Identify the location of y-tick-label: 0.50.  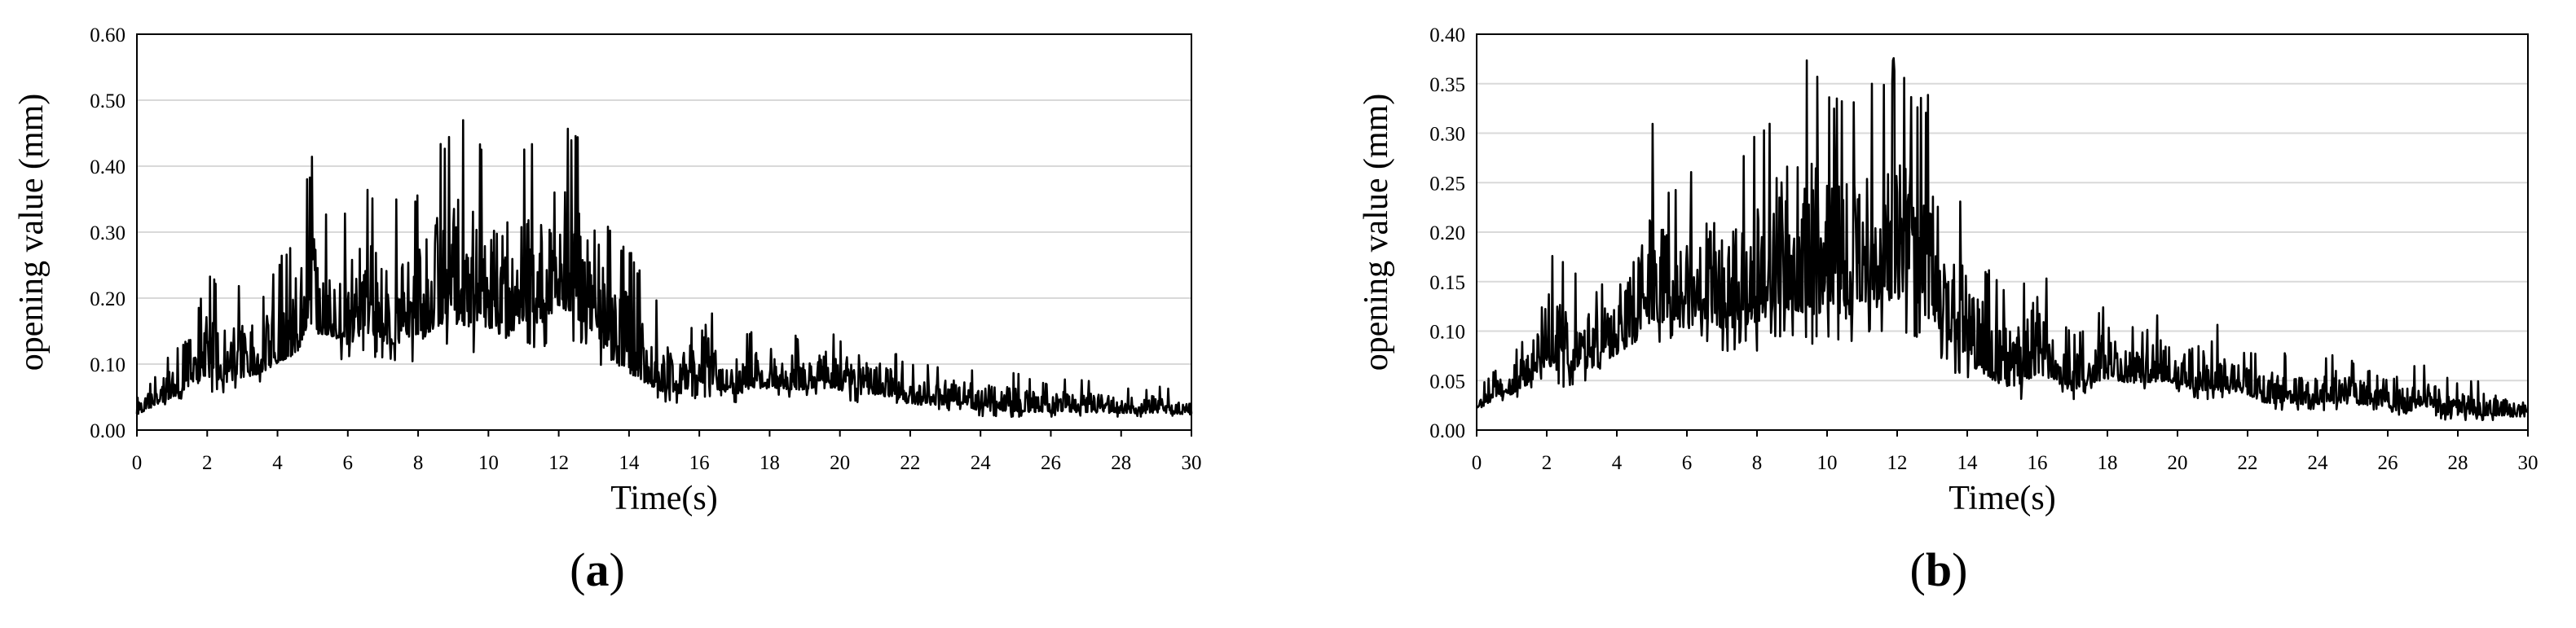
(107, 101).